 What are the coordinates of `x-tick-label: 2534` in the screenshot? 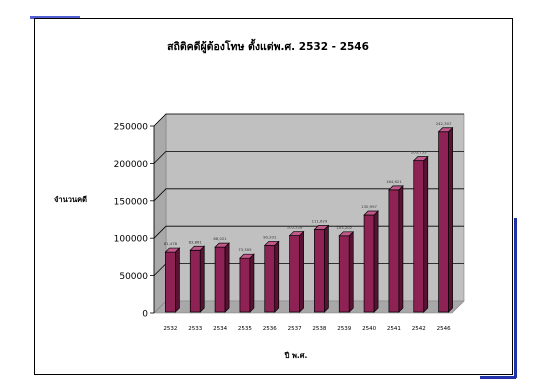 It's located at (220, 329).